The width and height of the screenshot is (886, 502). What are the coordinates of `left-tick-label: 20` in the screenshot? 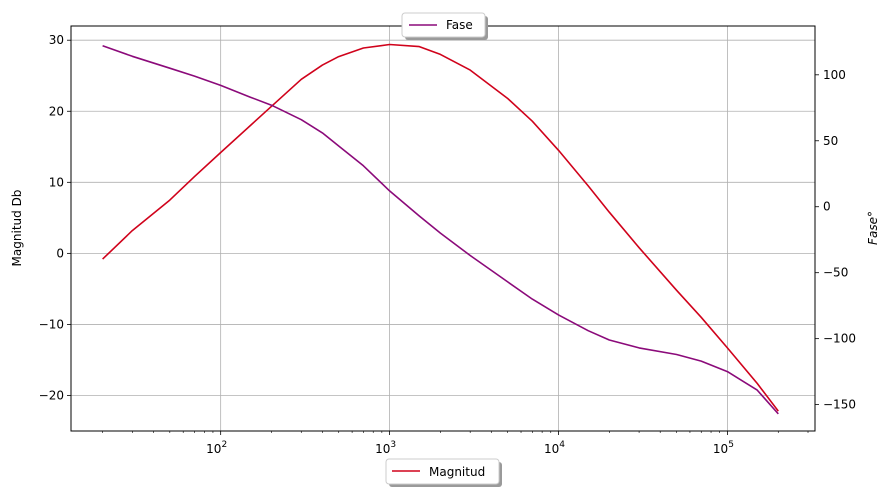 It's located at (56, 111).